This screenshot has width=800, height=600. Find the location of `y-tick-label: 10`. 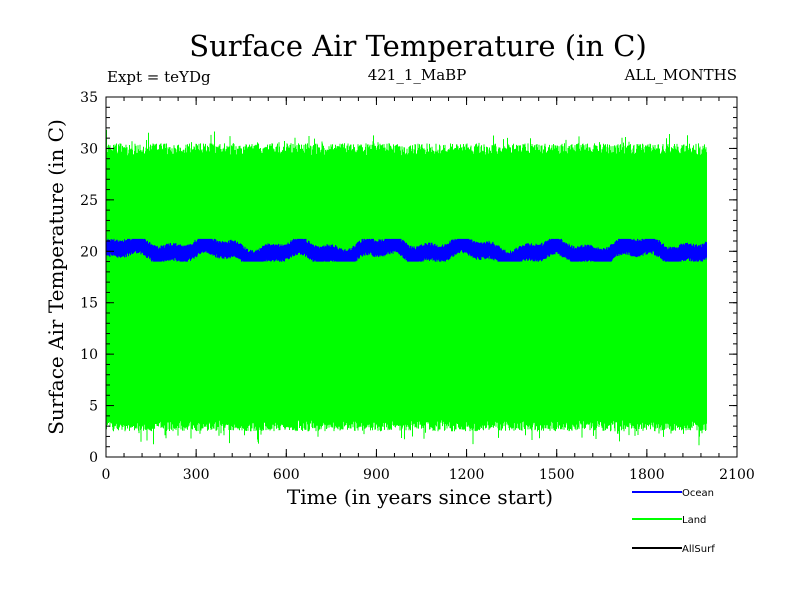

y-tick-label: 10 is located at coordinates (89, 355).